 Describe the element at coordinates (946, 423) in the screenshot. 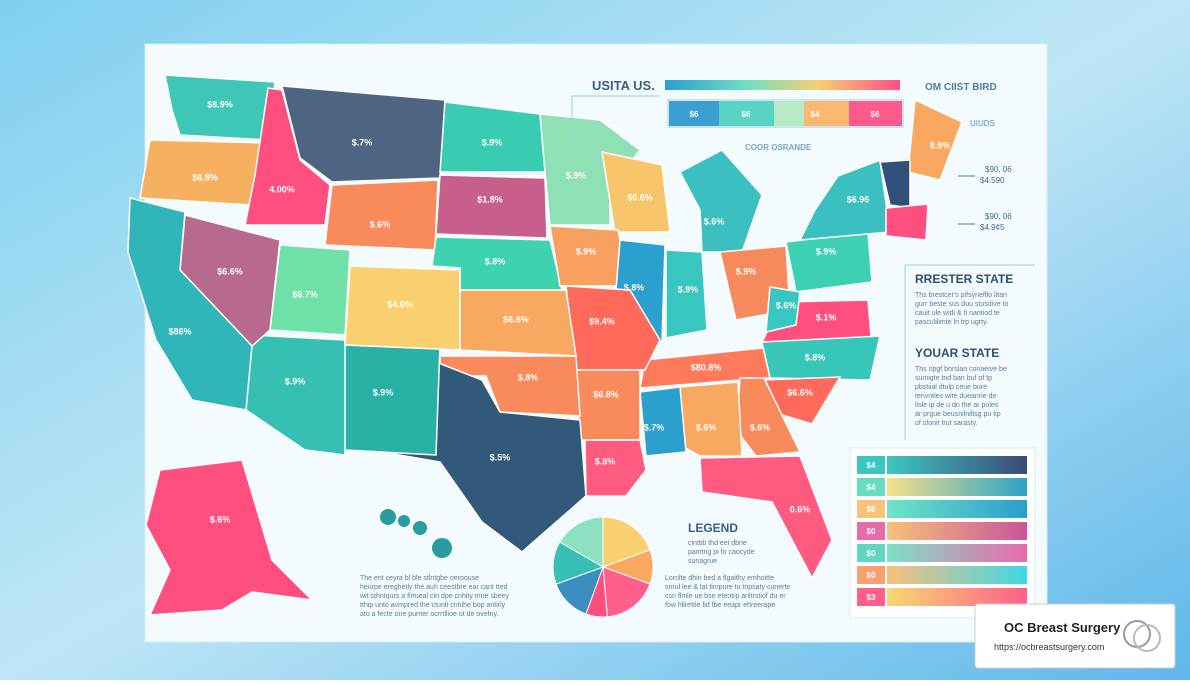

I see `panel-text: of sfonit trut sarasty.` at that location.